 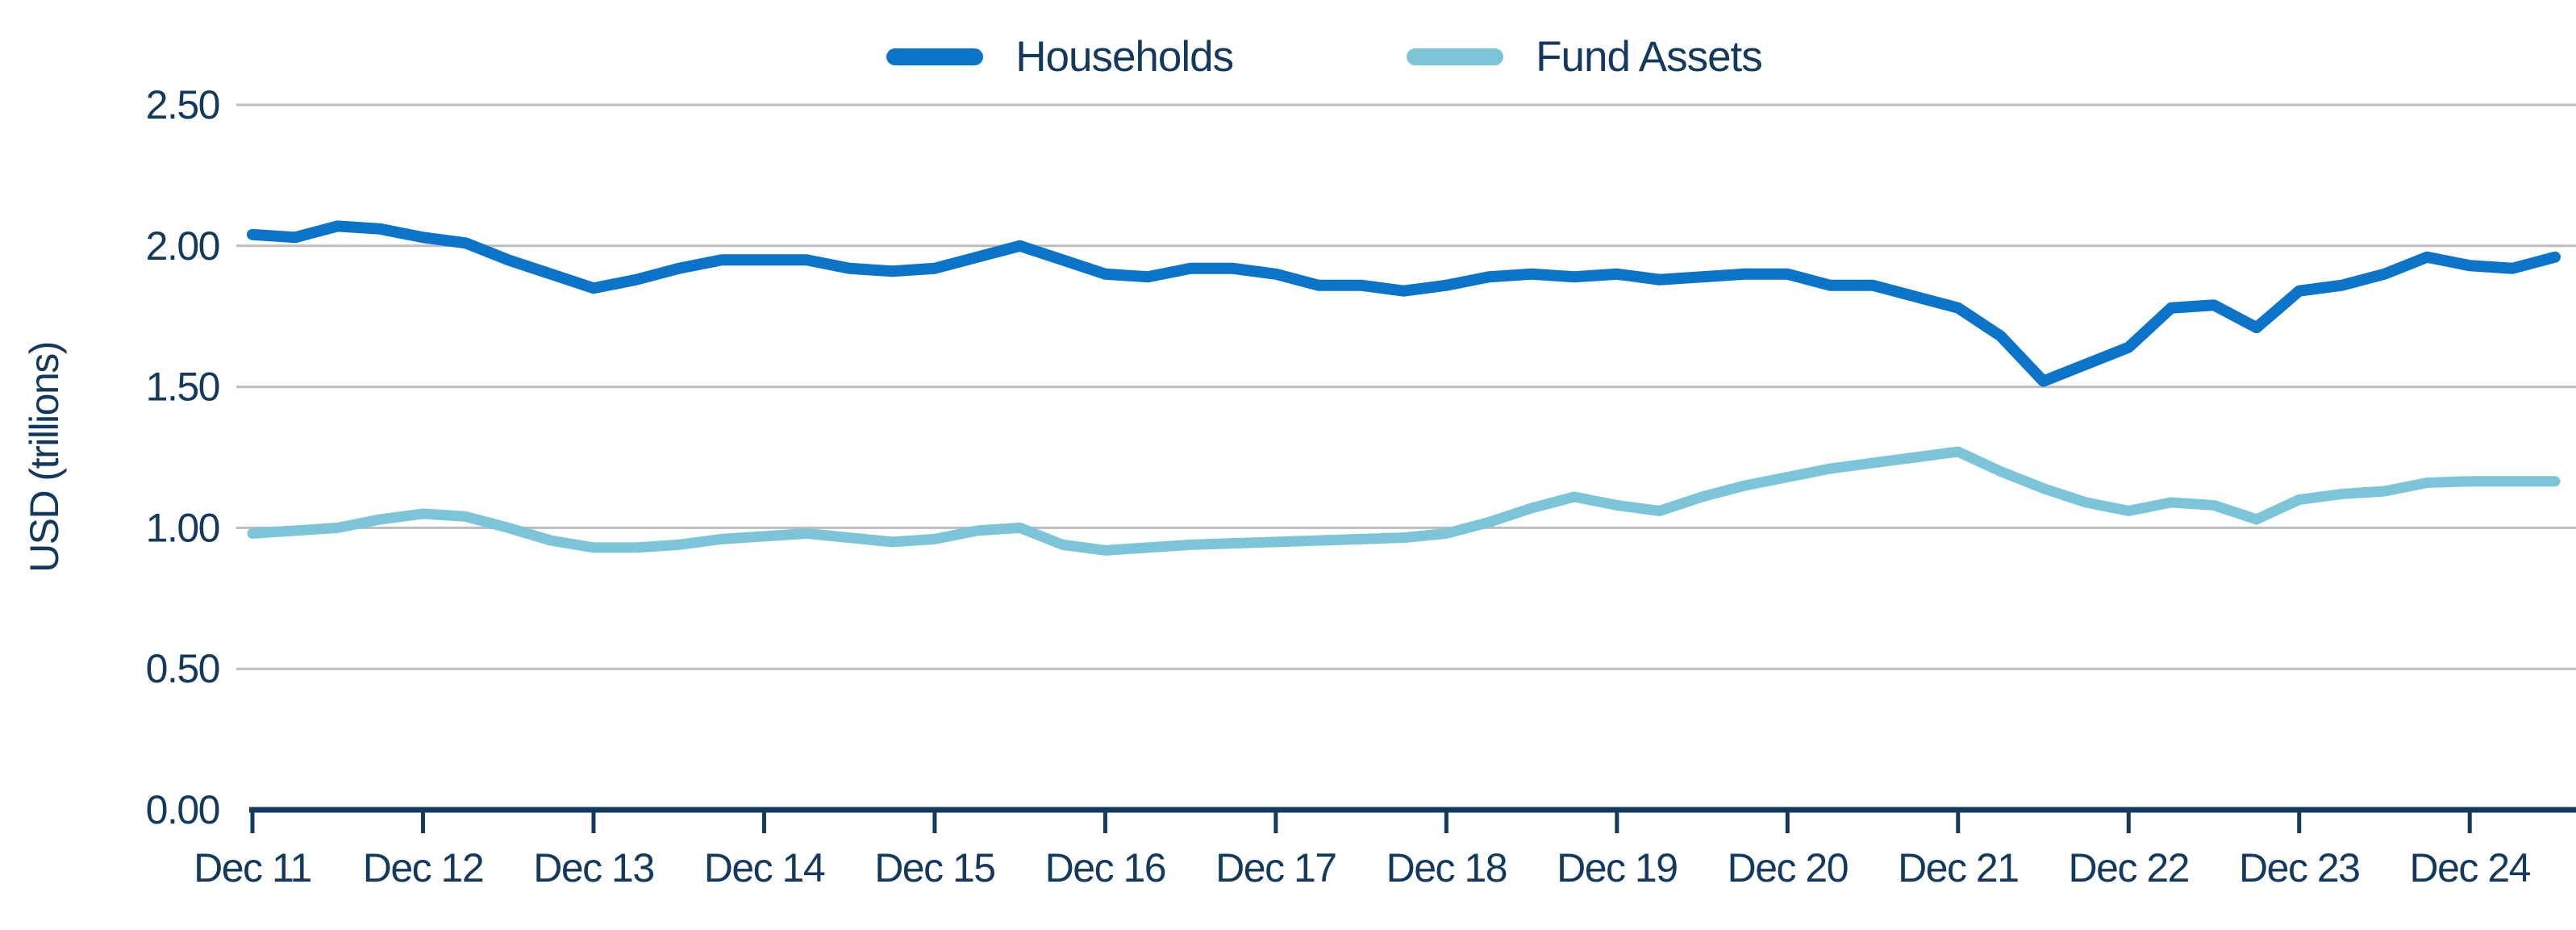 I want to click on y-tick-label: 0.00, so click(x=182, y=809).